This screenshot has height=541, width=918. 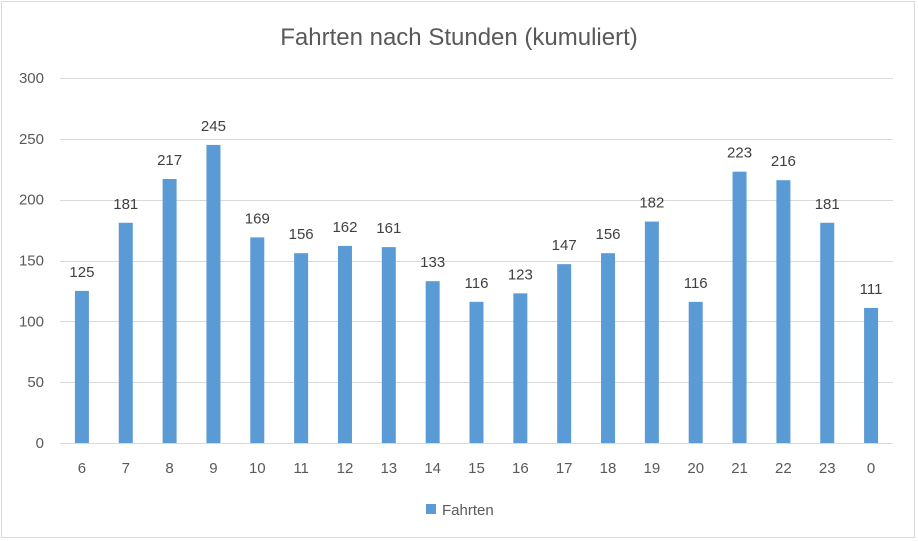 What do you see at coordinates (608, 234) in the screenshot?
I see `data-label-18: 156` at bounding box center [608, 234].